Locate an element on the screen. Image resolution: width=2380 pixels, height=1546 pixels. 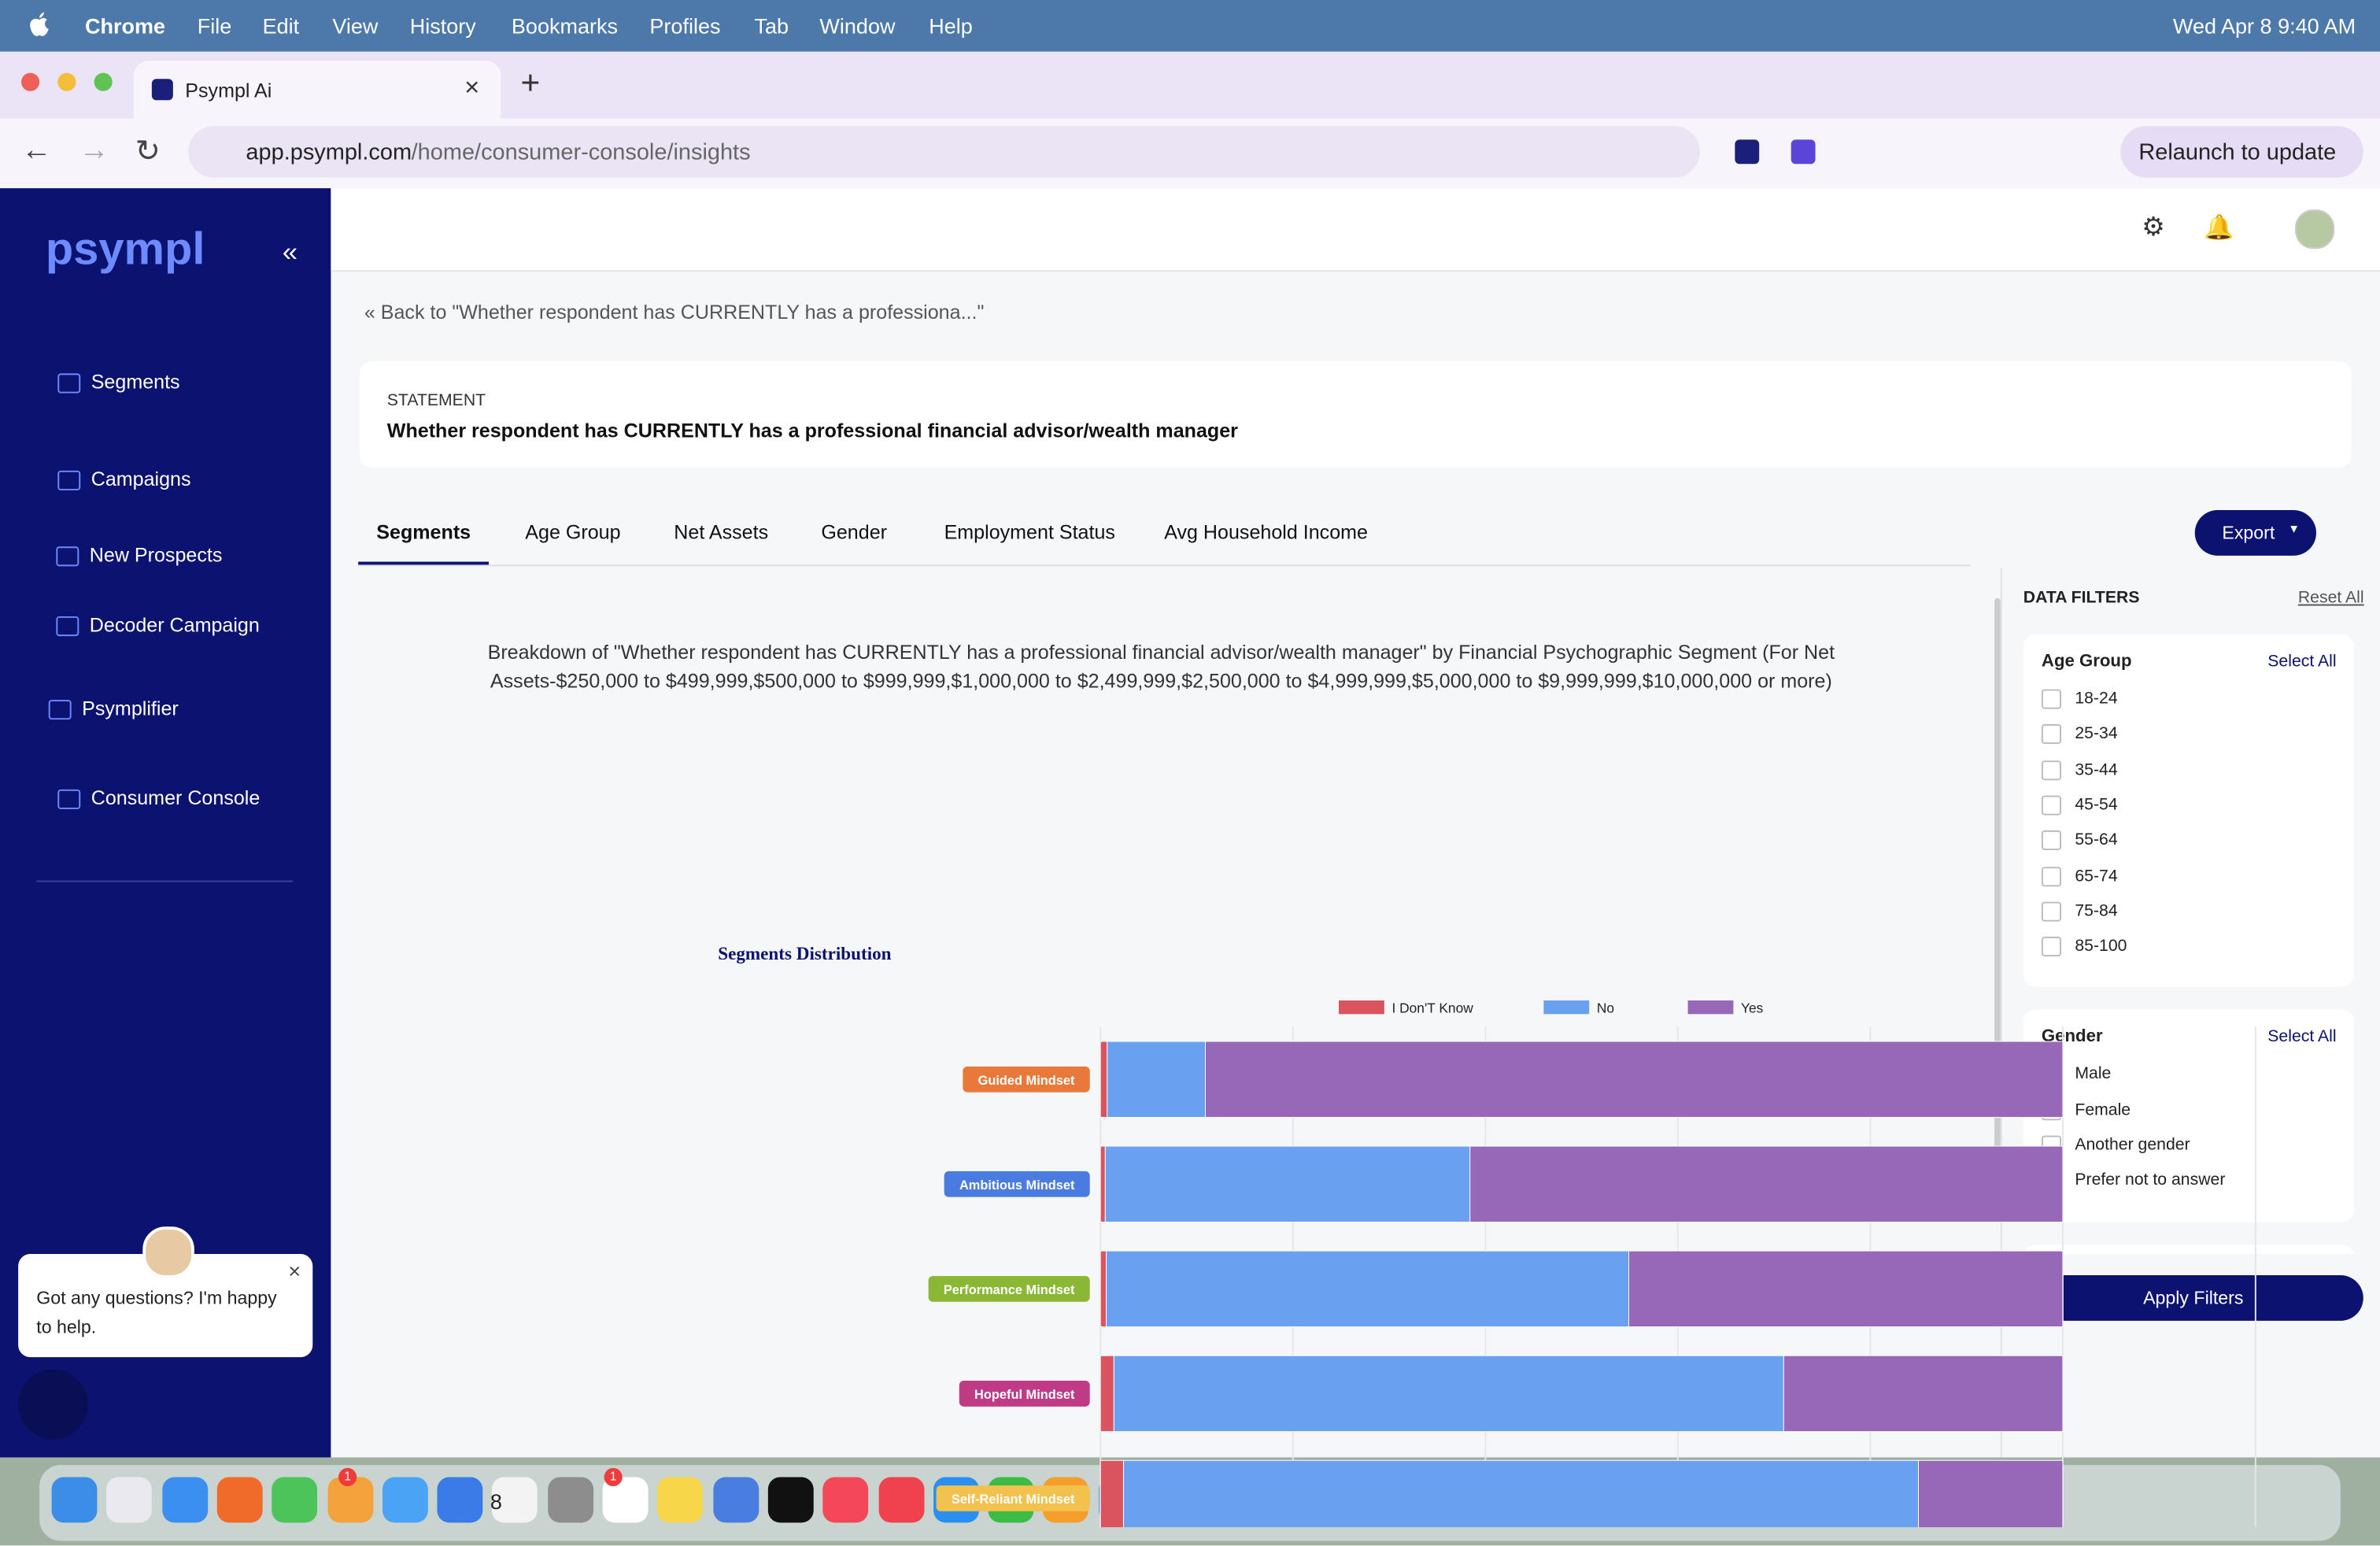
statement-label: STATEMENT is located at coordinates (436, 401).